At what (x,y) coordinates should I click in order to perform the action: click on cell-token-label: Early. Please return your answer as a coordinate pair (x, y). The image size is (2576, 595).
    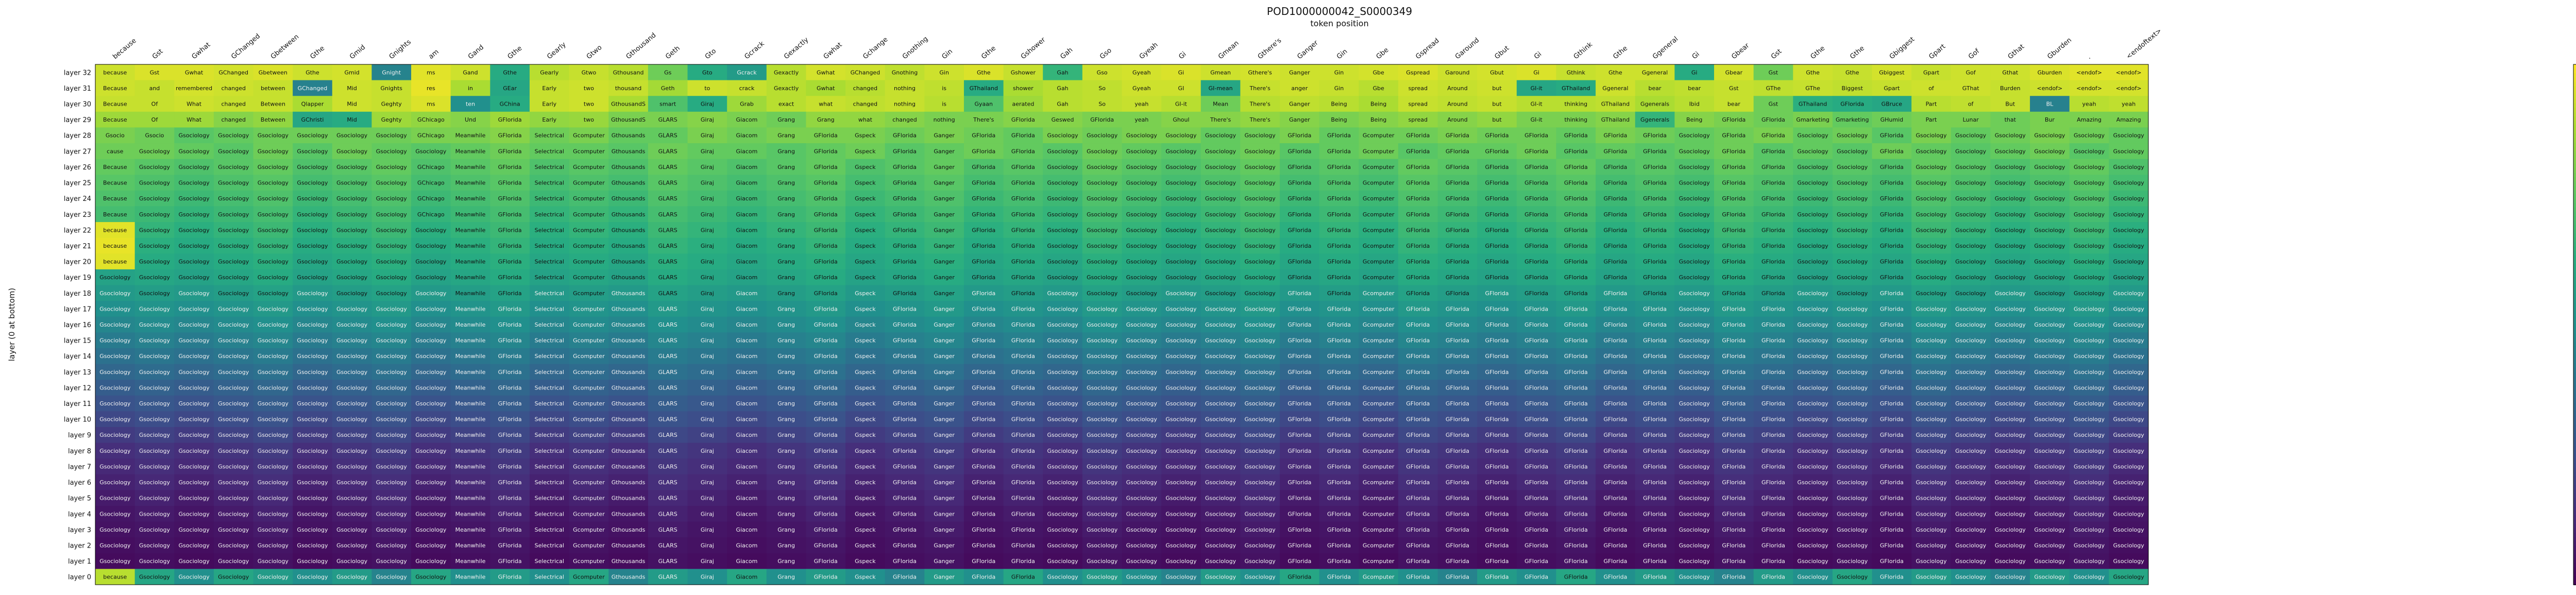
    Looking at the image, I should click on (549, 119).